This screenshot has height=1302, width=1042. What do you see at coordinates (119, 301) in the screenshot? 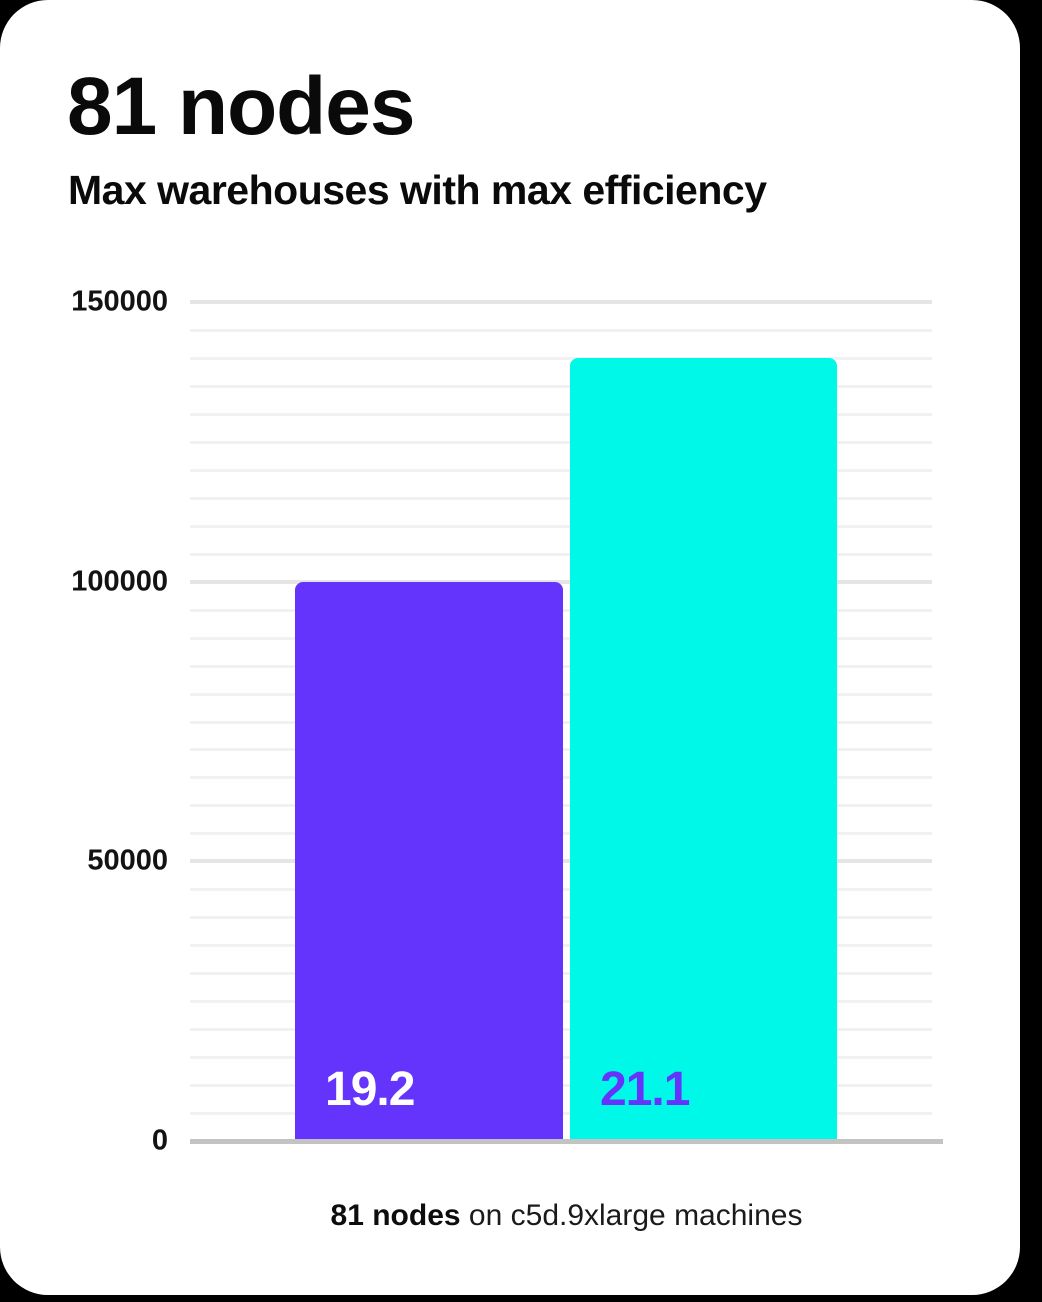
I see `y-axis-tick-150000: 150000` at bounding box center [119, 301].